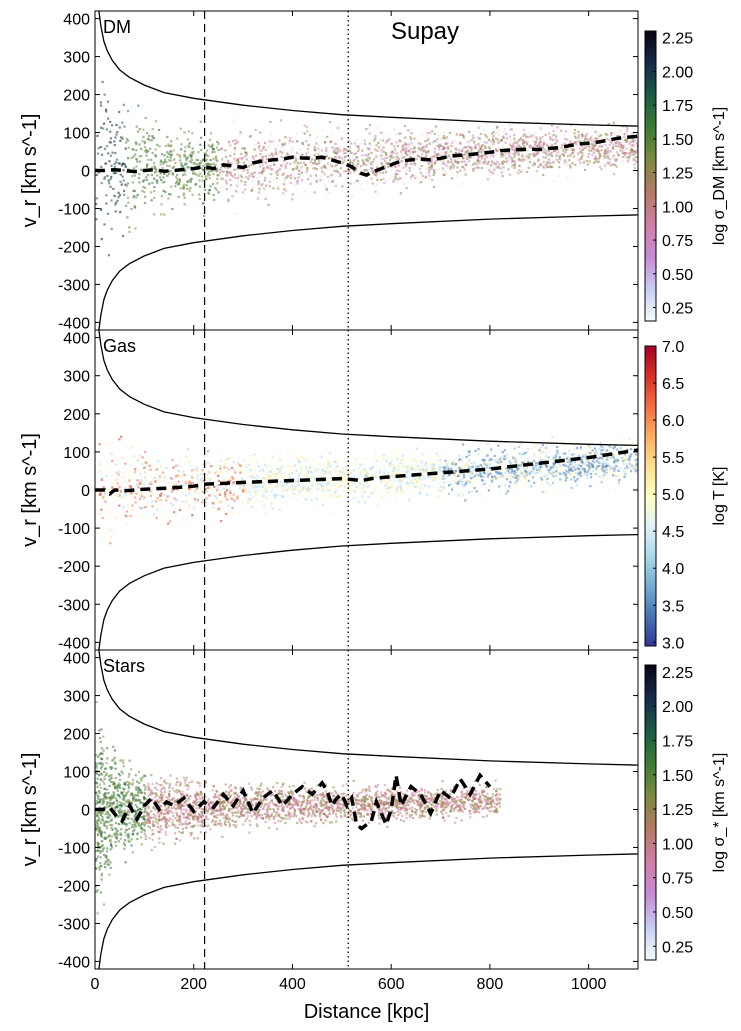 The height and width of the screenshot is (1031, 741). I want to click on x-axis-label: Distance [kpc], so click(367, 1012).